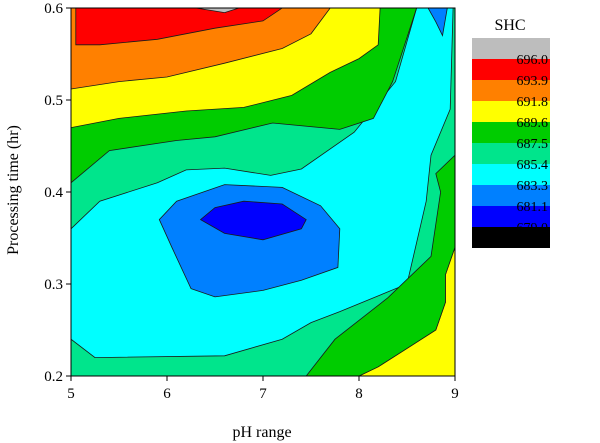 The width and height of the screenshot is (600, 443). Describe the element at coordinates (71, 394) in the screenshot. I see `x-tick-label: 5` at that location.